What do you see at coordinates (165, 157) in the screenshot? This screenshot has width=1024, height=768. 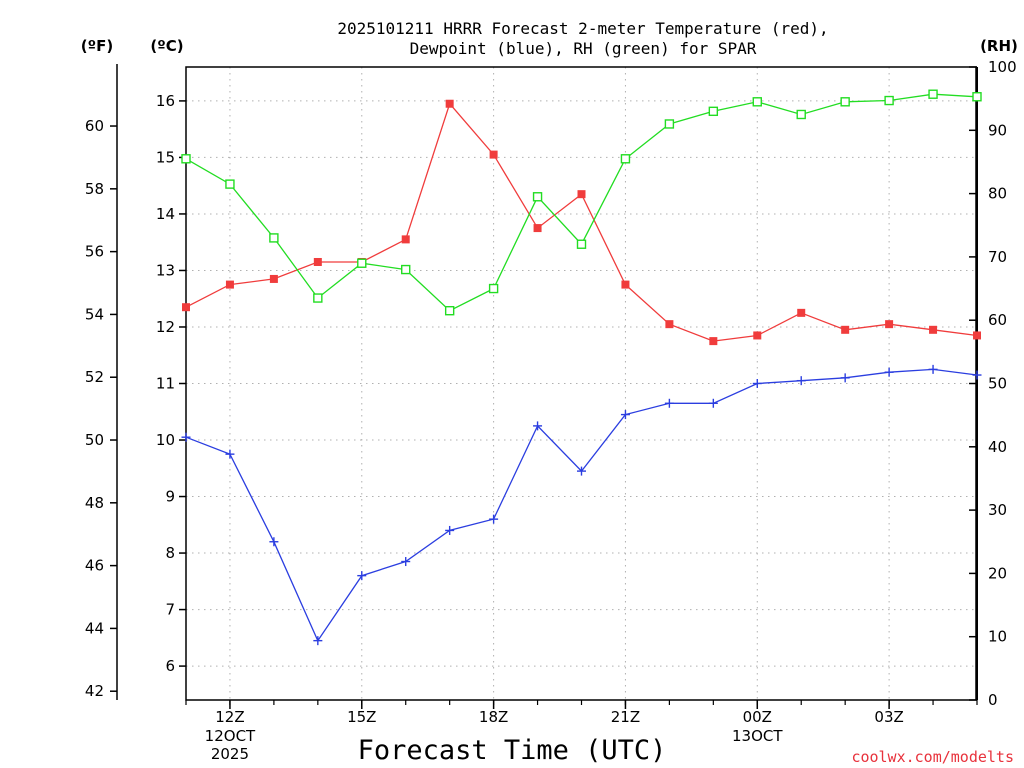 I see `celsius-tick-label: 15` at bounding box center [165, 157].